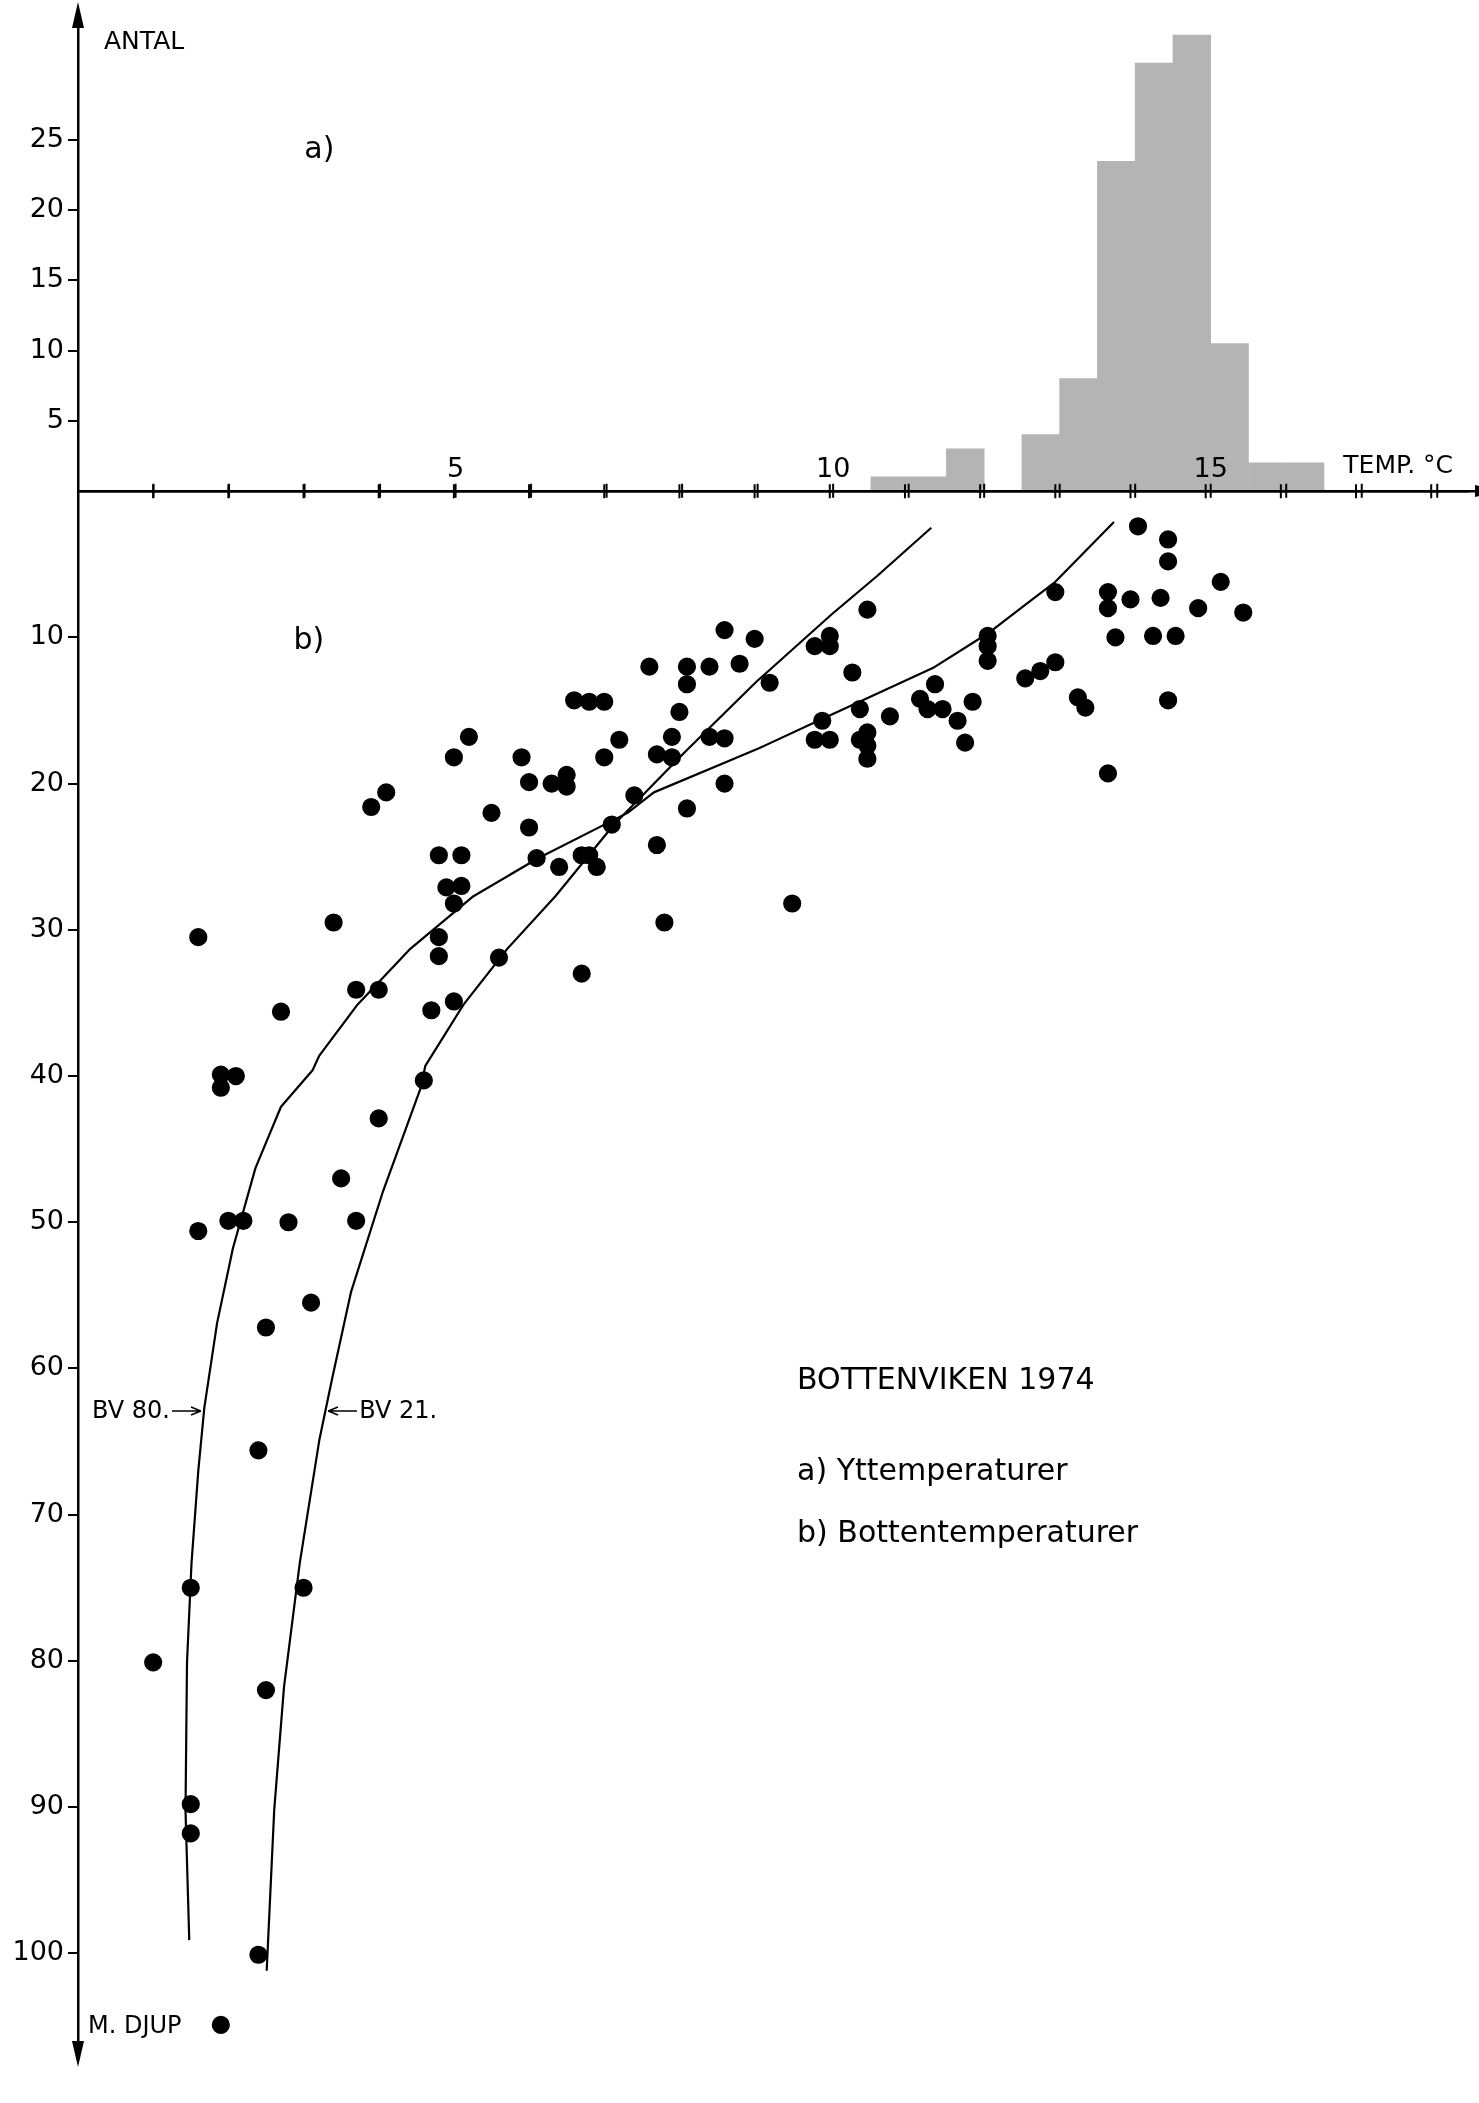 This screenshot has width=1479, height=2103. What do you see at coordinates (933, 1469) in the screenshot?
I see `annotation: a) Yttemperaturer` at bounding box center [933, 1469].